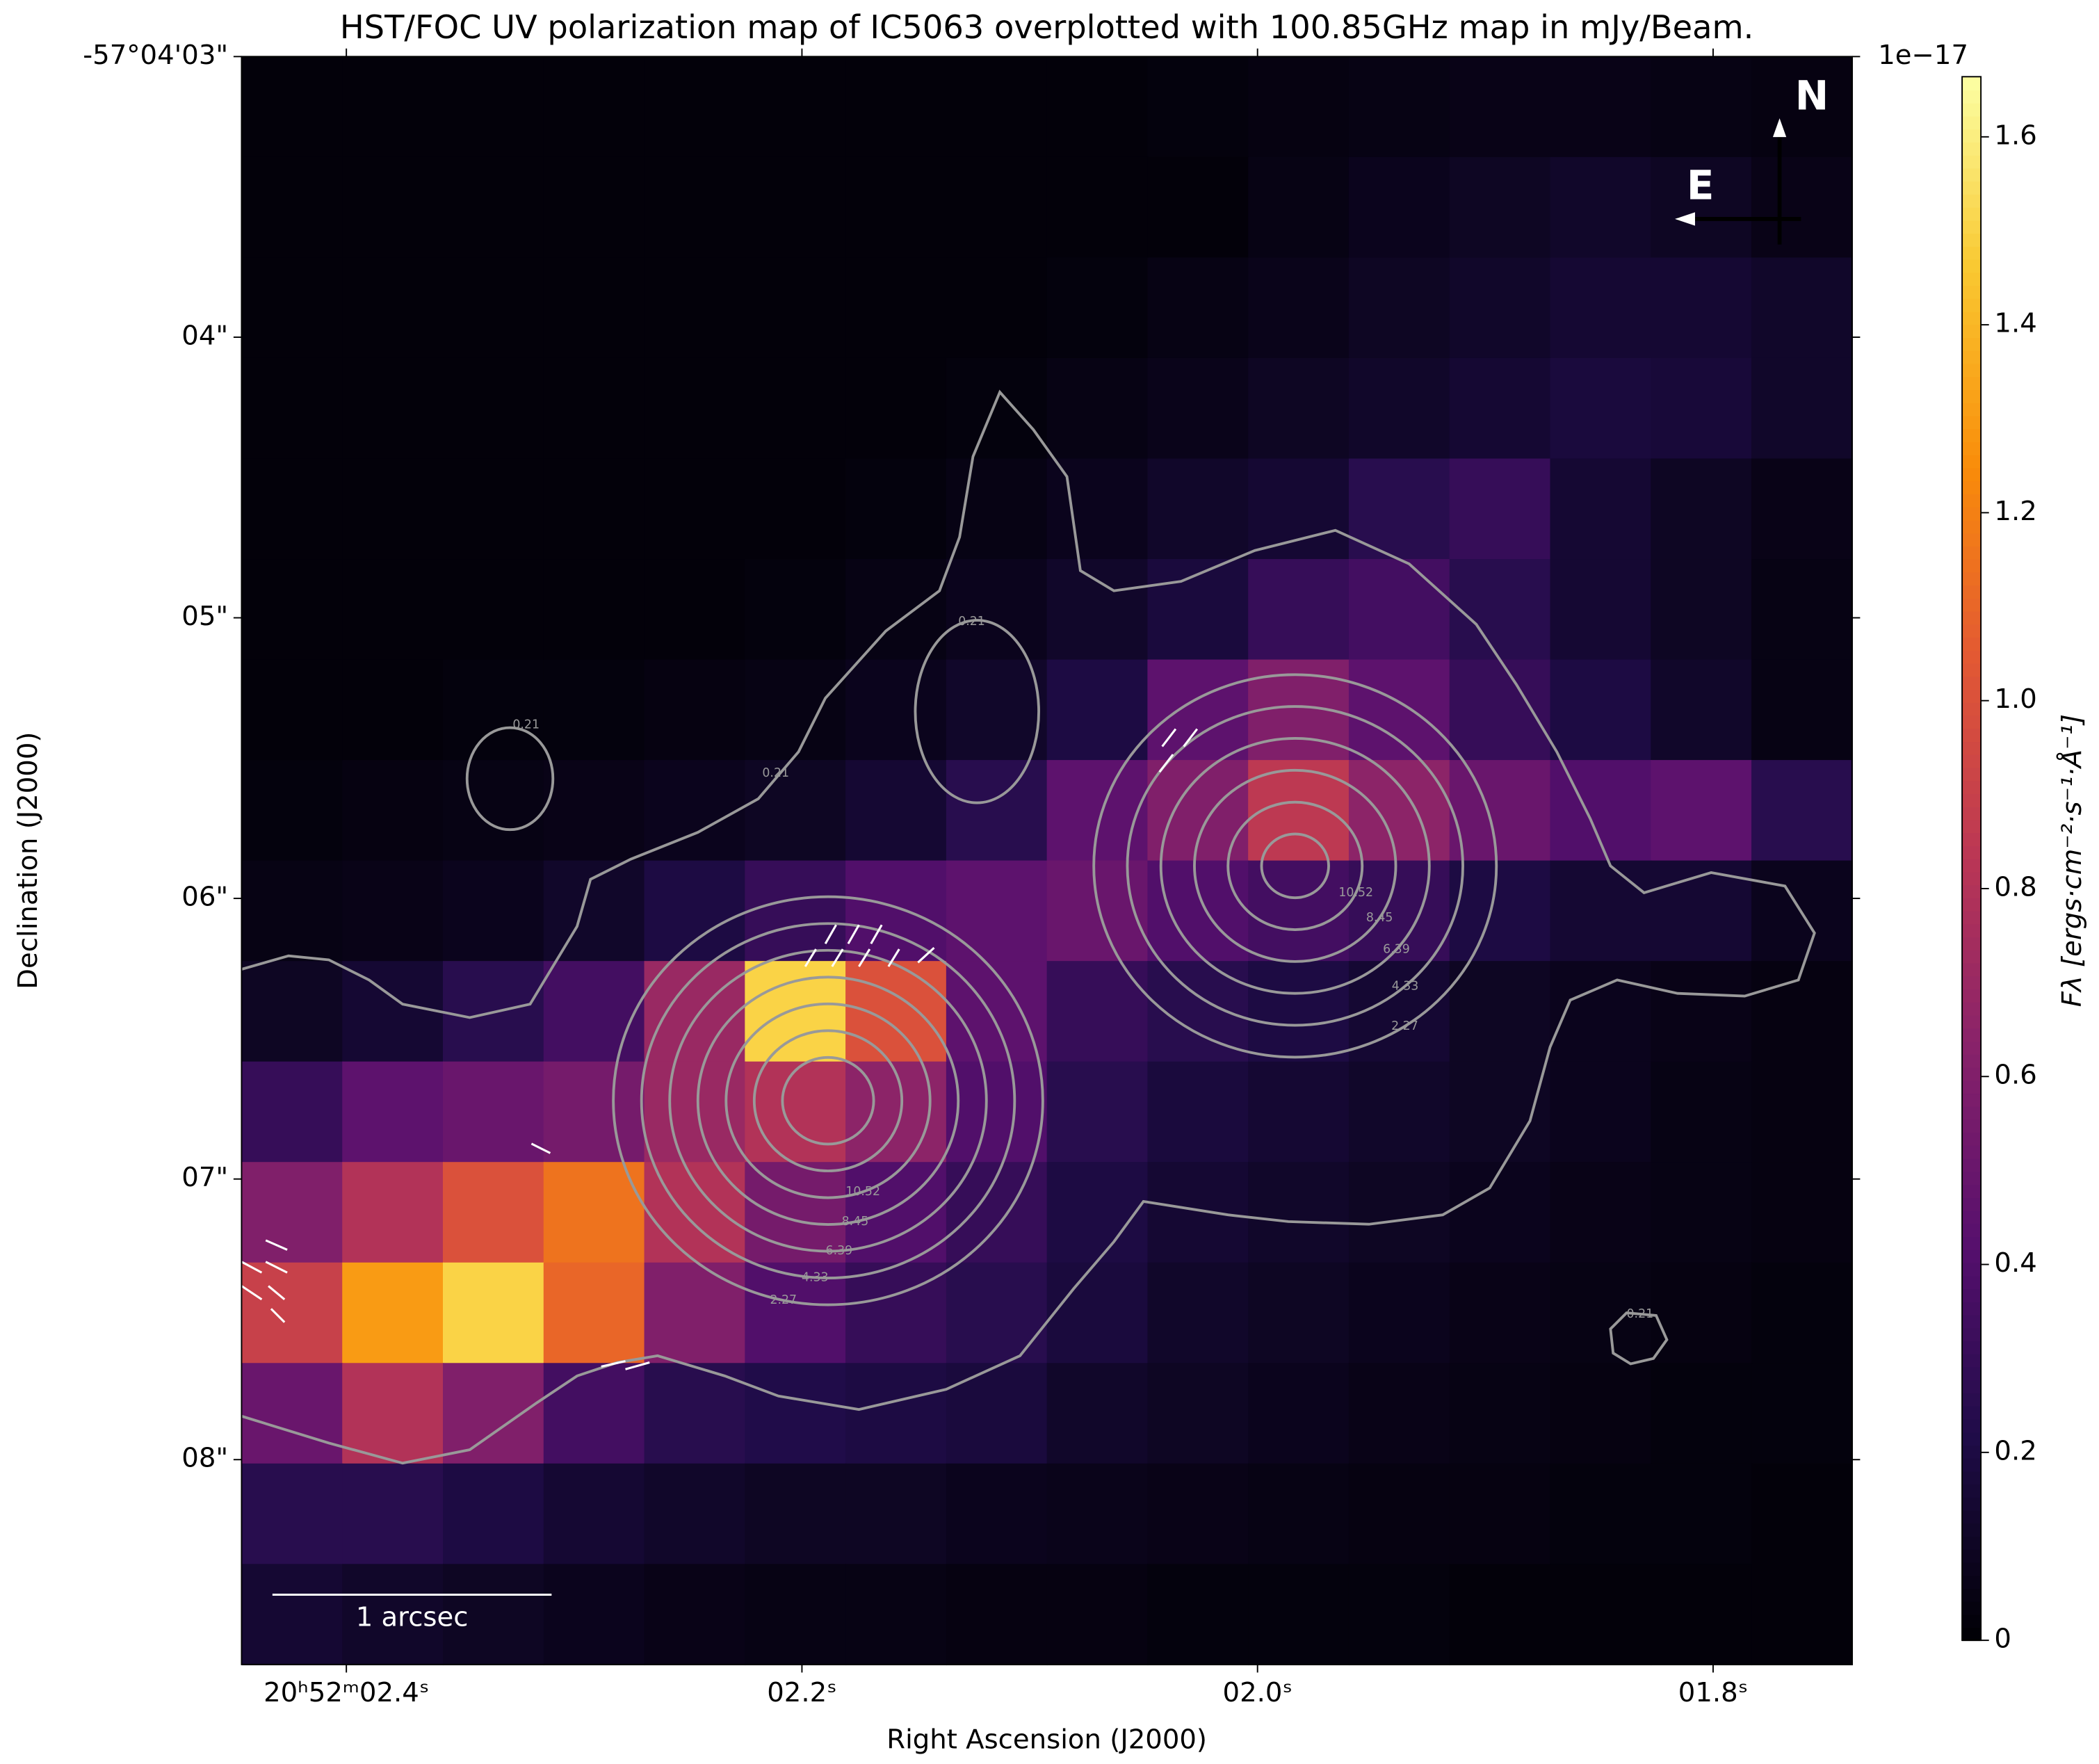  What do you see at coordinates (2015, 1263) in the screenshot?
I see `colorbar-tick-label: 0.4` at bounding box center [2015, 1263].